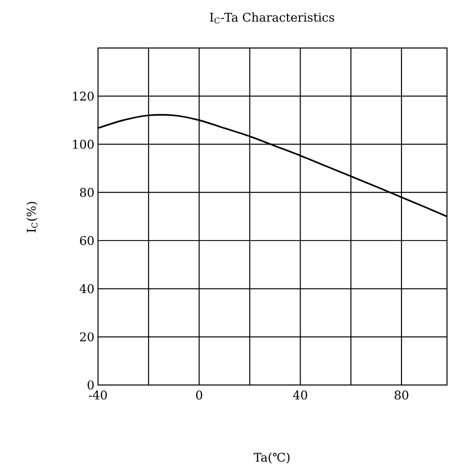 The height and width of the screenshot is (473, 449). Describe the element at coordinates (272, 458) in the screenshot. I see `x-axis-title: Ta(℃)` at that location.